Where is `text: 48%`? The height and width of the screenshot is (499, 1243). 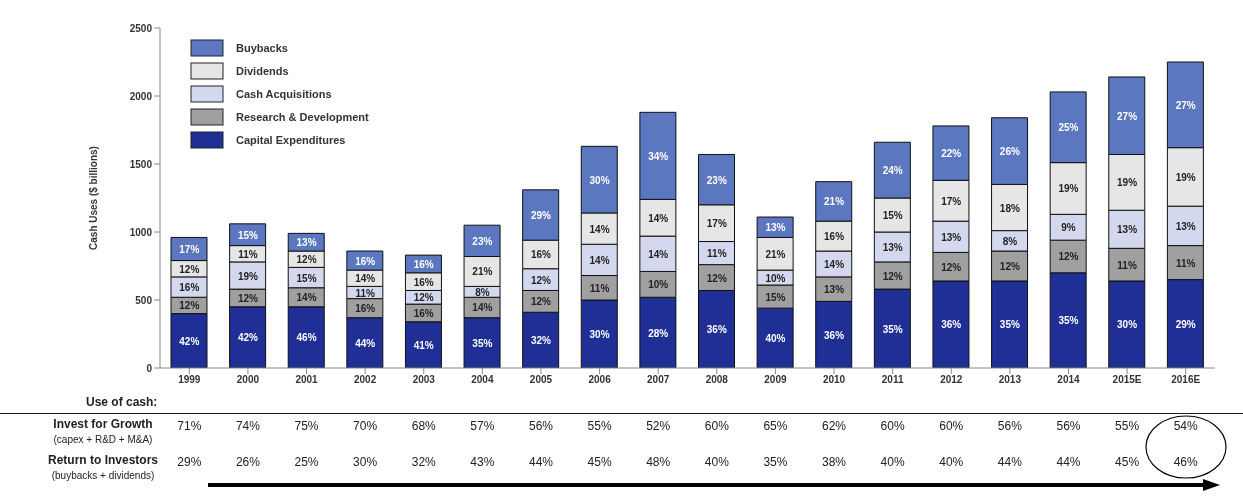
text: 48% is located at coordinates (658, 462).